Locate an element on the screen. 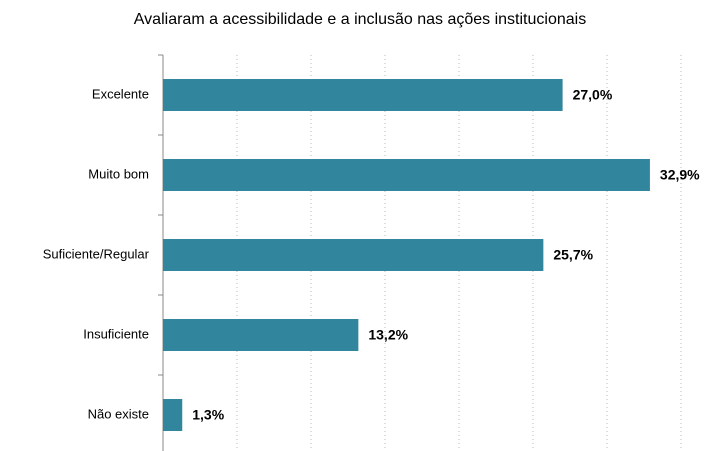  value-label: 25,7% is located at coordinates (573, 255).